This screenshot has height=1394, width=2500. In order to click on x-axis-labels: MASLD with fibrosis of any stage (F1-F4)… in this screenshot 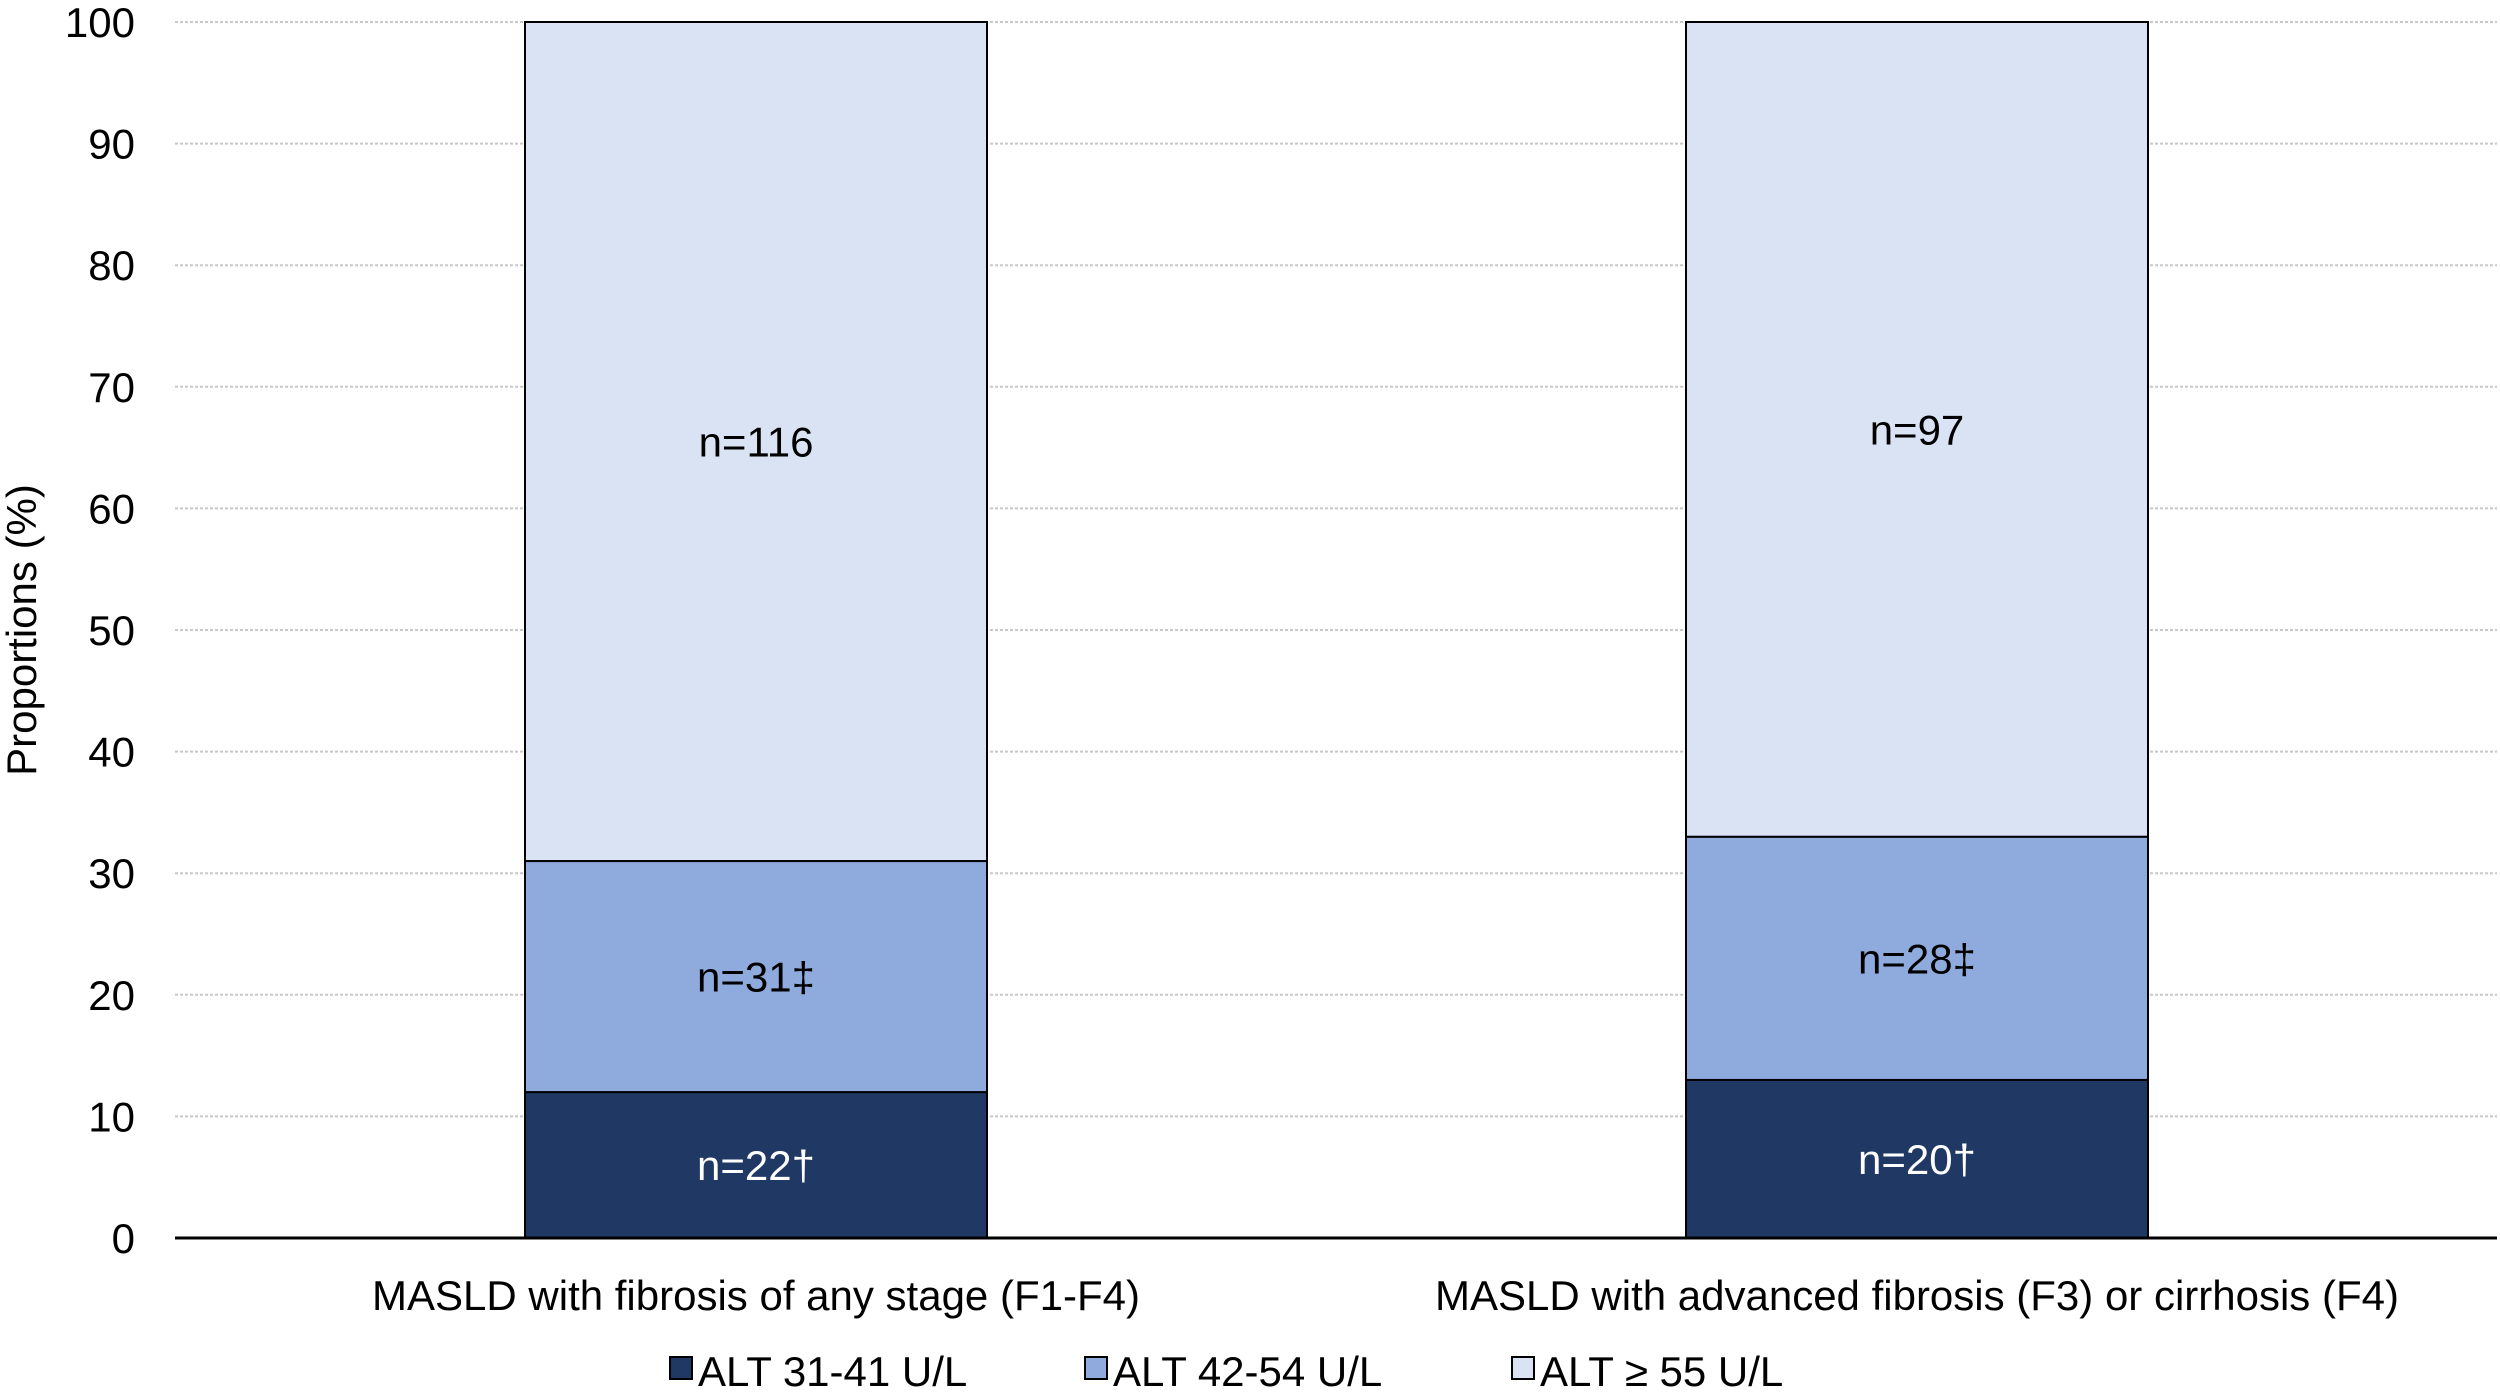, I will do `click(1385, 1295)`.